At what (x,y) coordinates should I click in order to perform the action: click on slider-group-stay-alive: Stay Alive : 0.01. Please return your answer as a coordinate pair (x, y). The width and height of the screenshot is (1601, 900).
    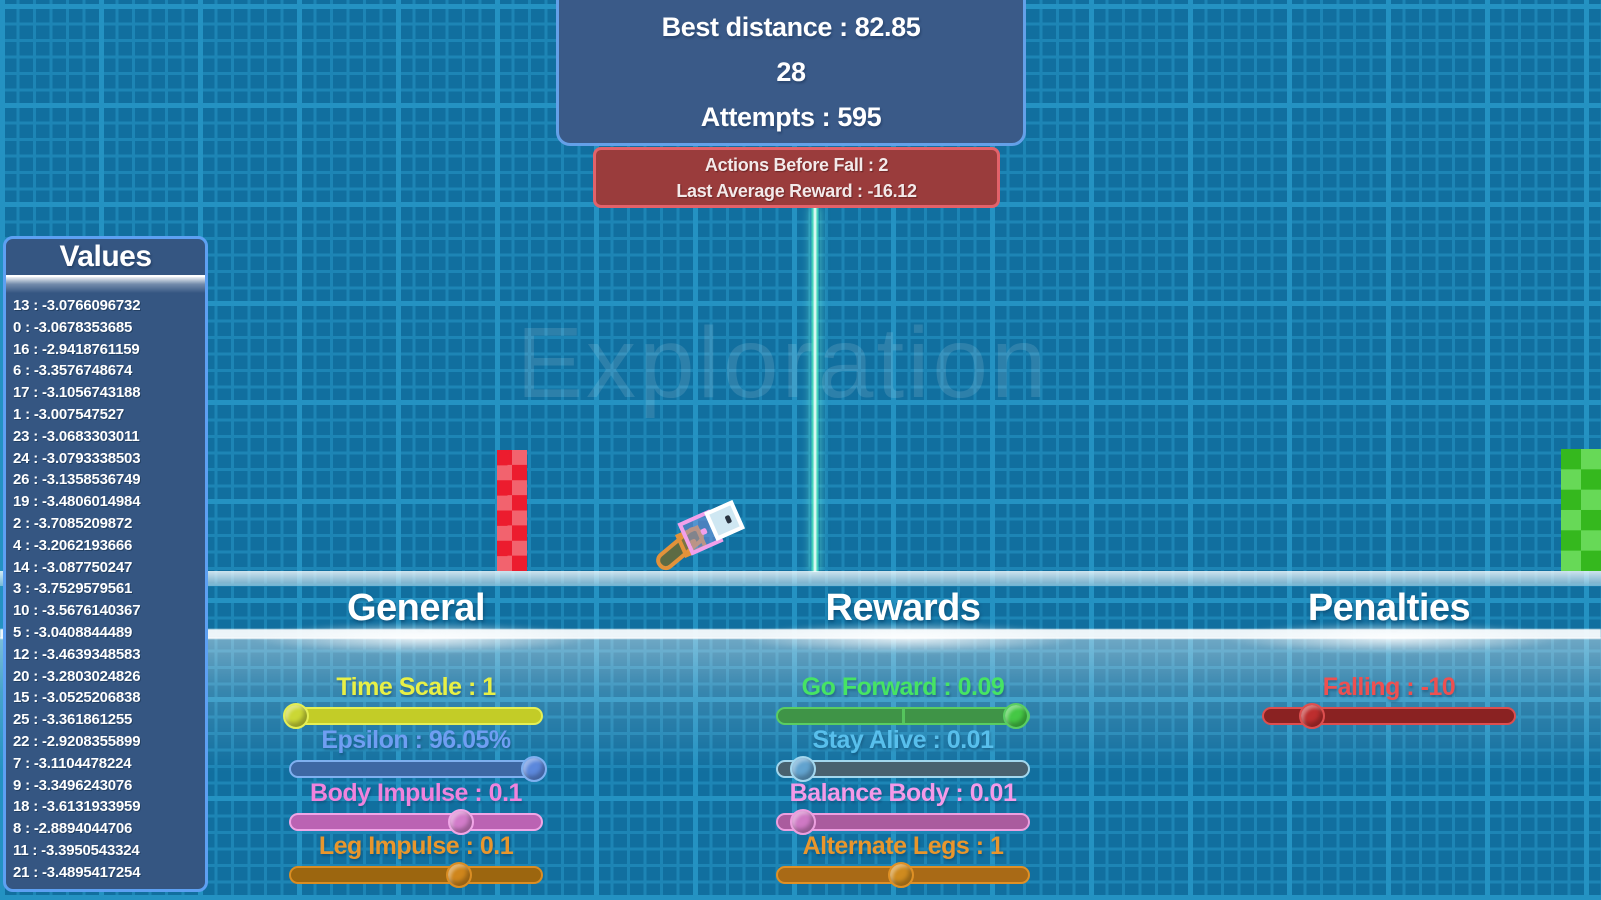
    Looking at the image, I should click on (903, 754).